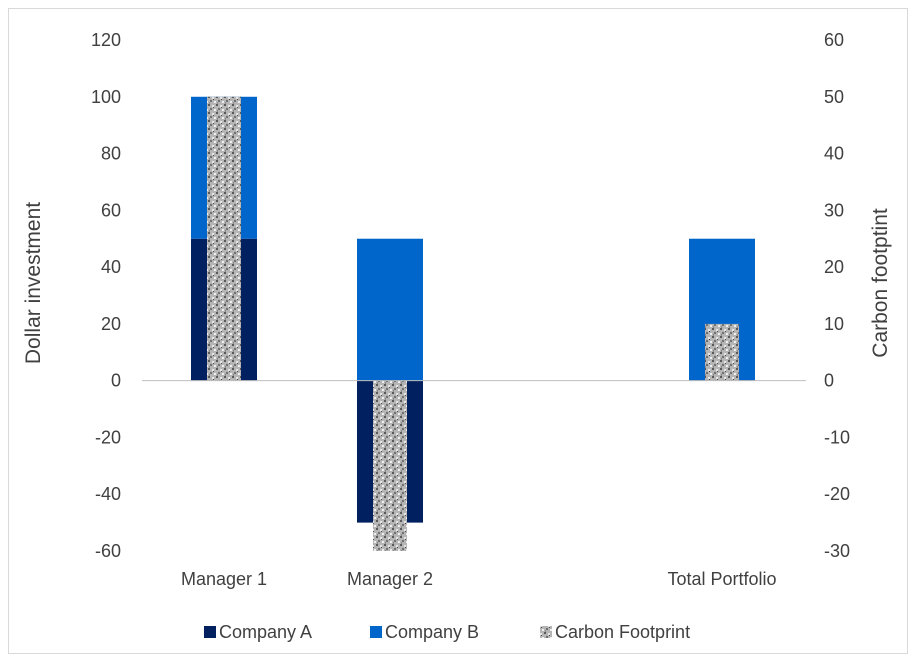 Image resolution: width=918 pixels, height=664 pixels. What do you see at coordinates (834, 267) in the screenshot?
I see `right-tick-label: 20` at bounding box center [834, 267].